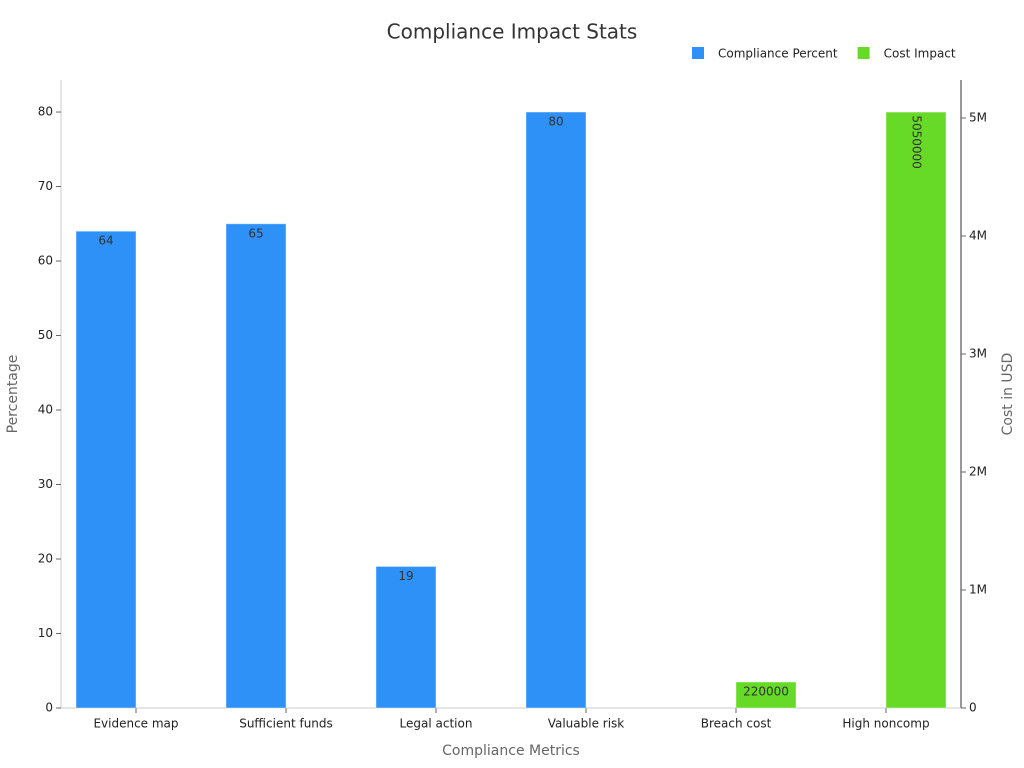  What do you see at coordinates (45, 335) in the screenshot?
I see `y-tick-label: 50` at bounding box center [45, 335].